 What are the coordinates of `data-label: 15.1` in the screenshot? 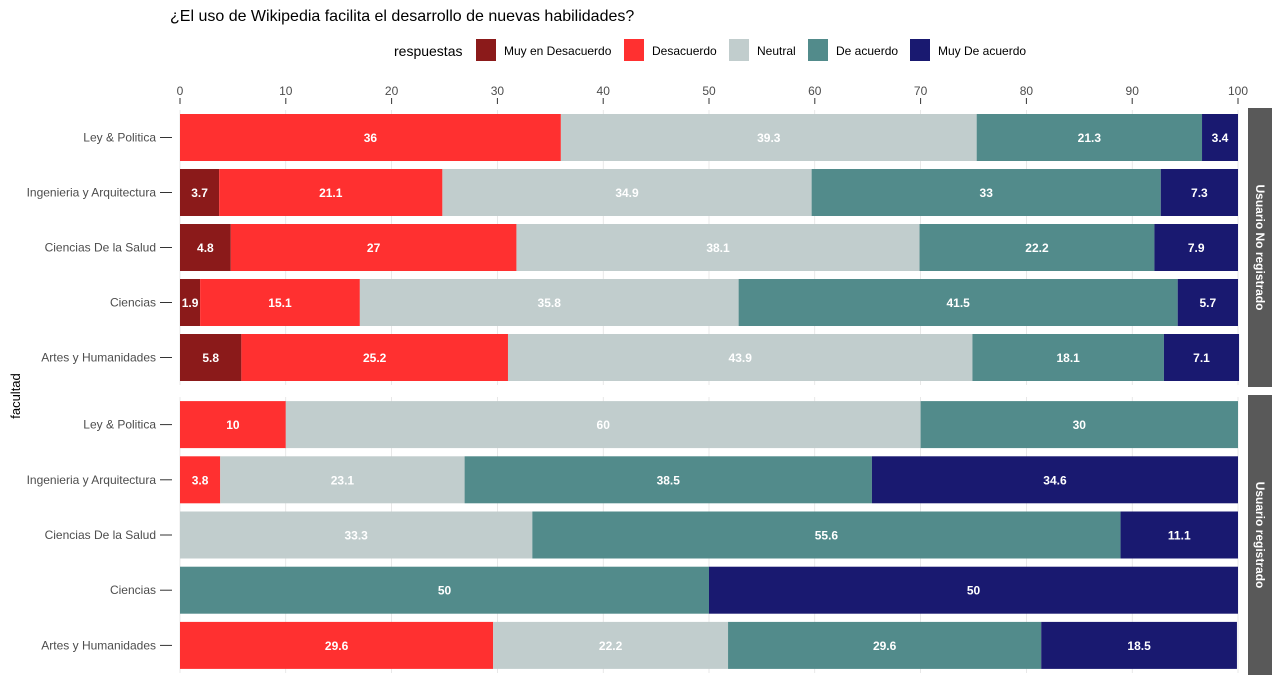 It's located at (280, 303).